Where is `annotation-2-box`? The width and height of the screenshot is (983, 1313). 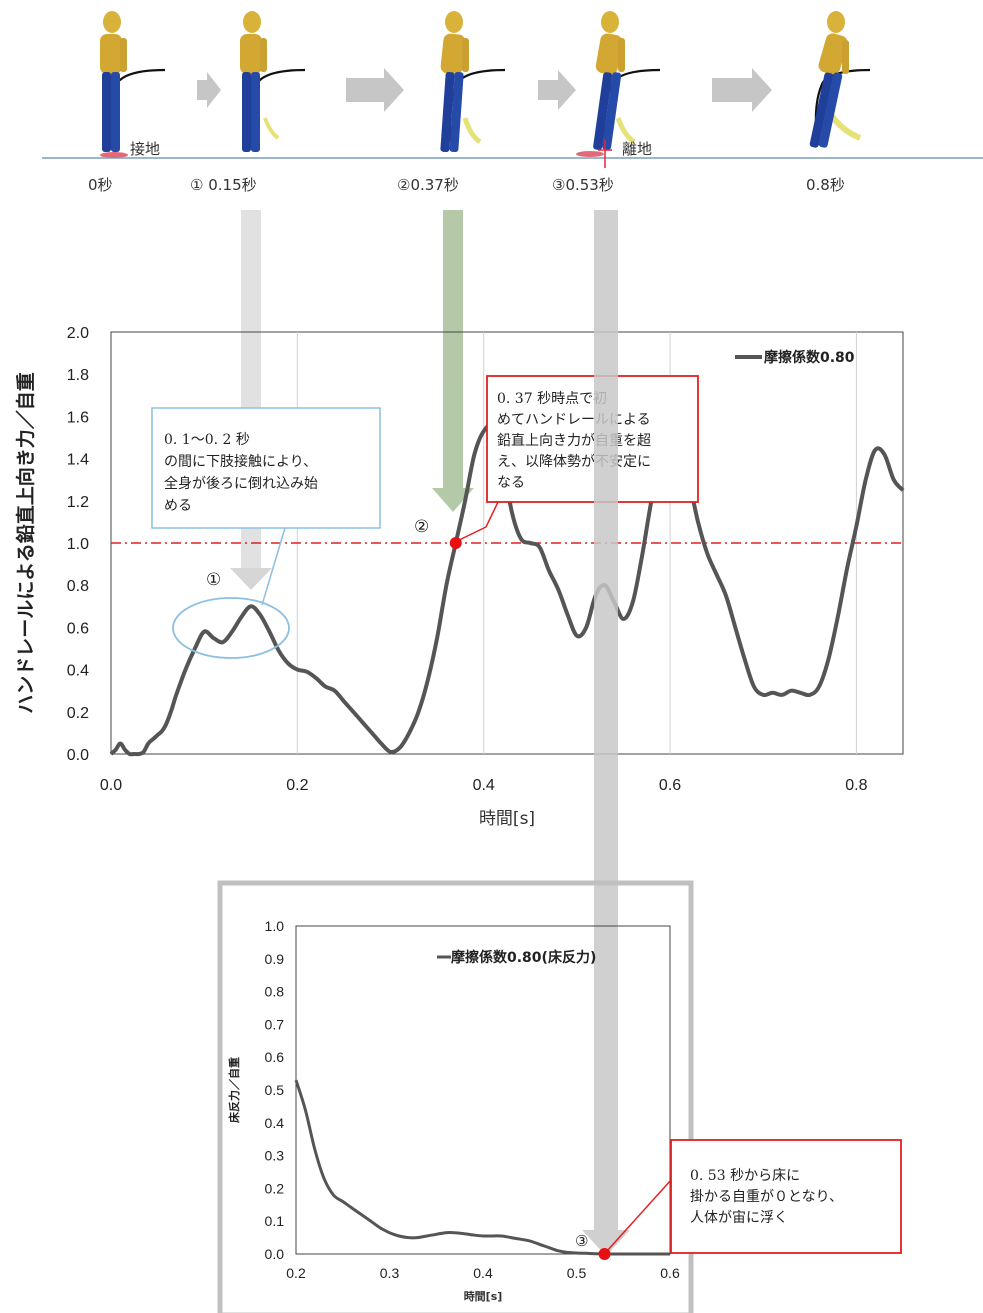
annotation-2-box is located at coordinates (592, 439).